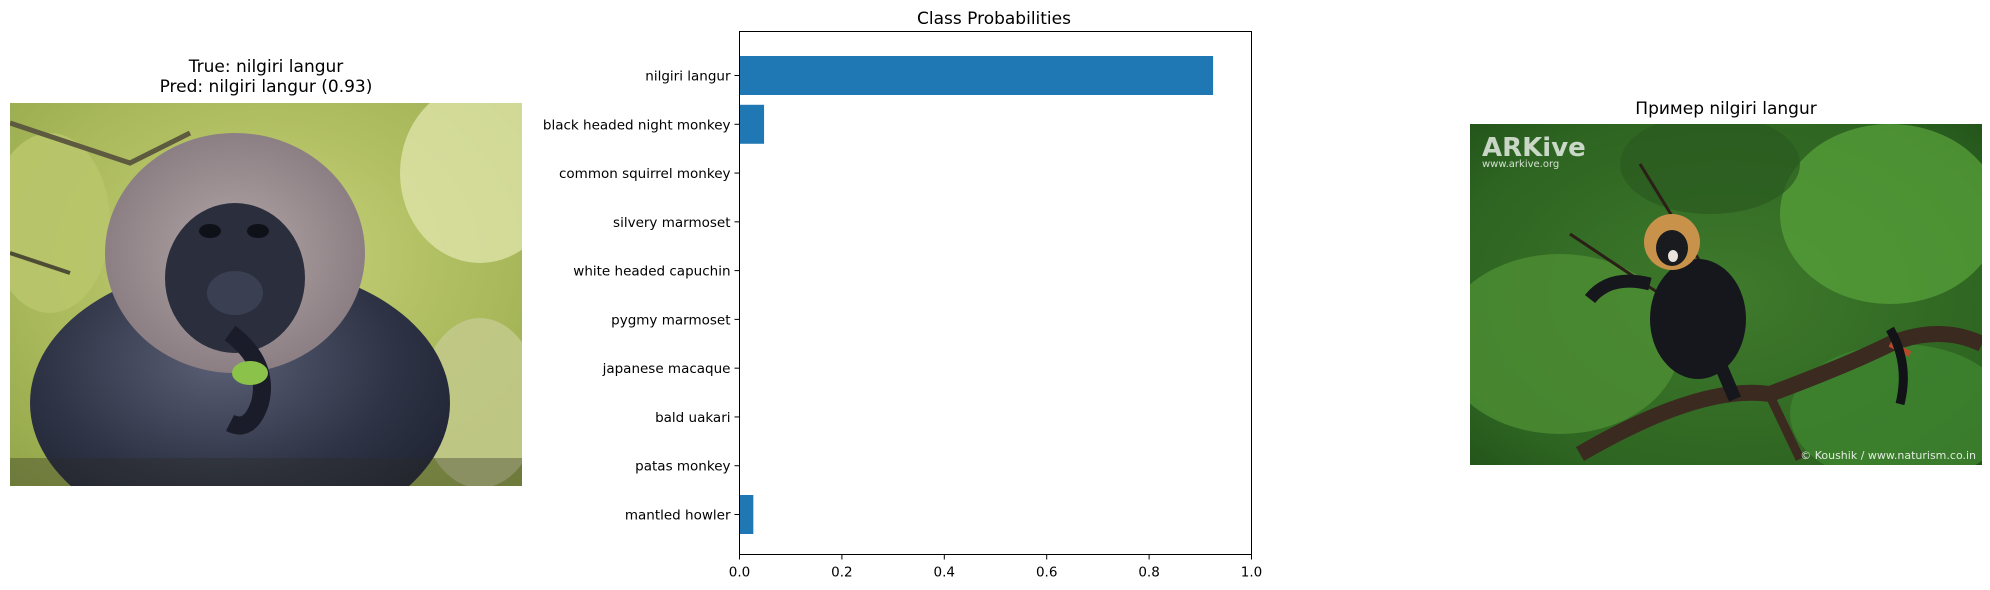 The image size is (1990, 590). What do you see at coordinates (1148, 573) in the screenshot?
I see `x-tick-label: 0.8` at bounding box center [1148, 573].